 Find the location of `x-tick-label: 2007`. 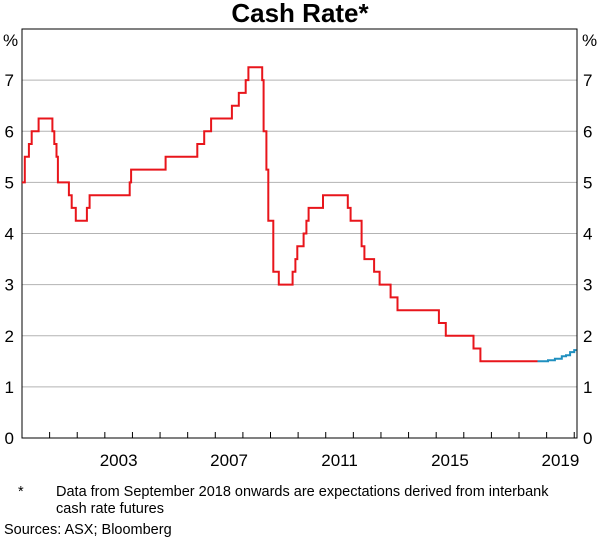

x-tick-label: 2007 is located at coordinates (229, 460).